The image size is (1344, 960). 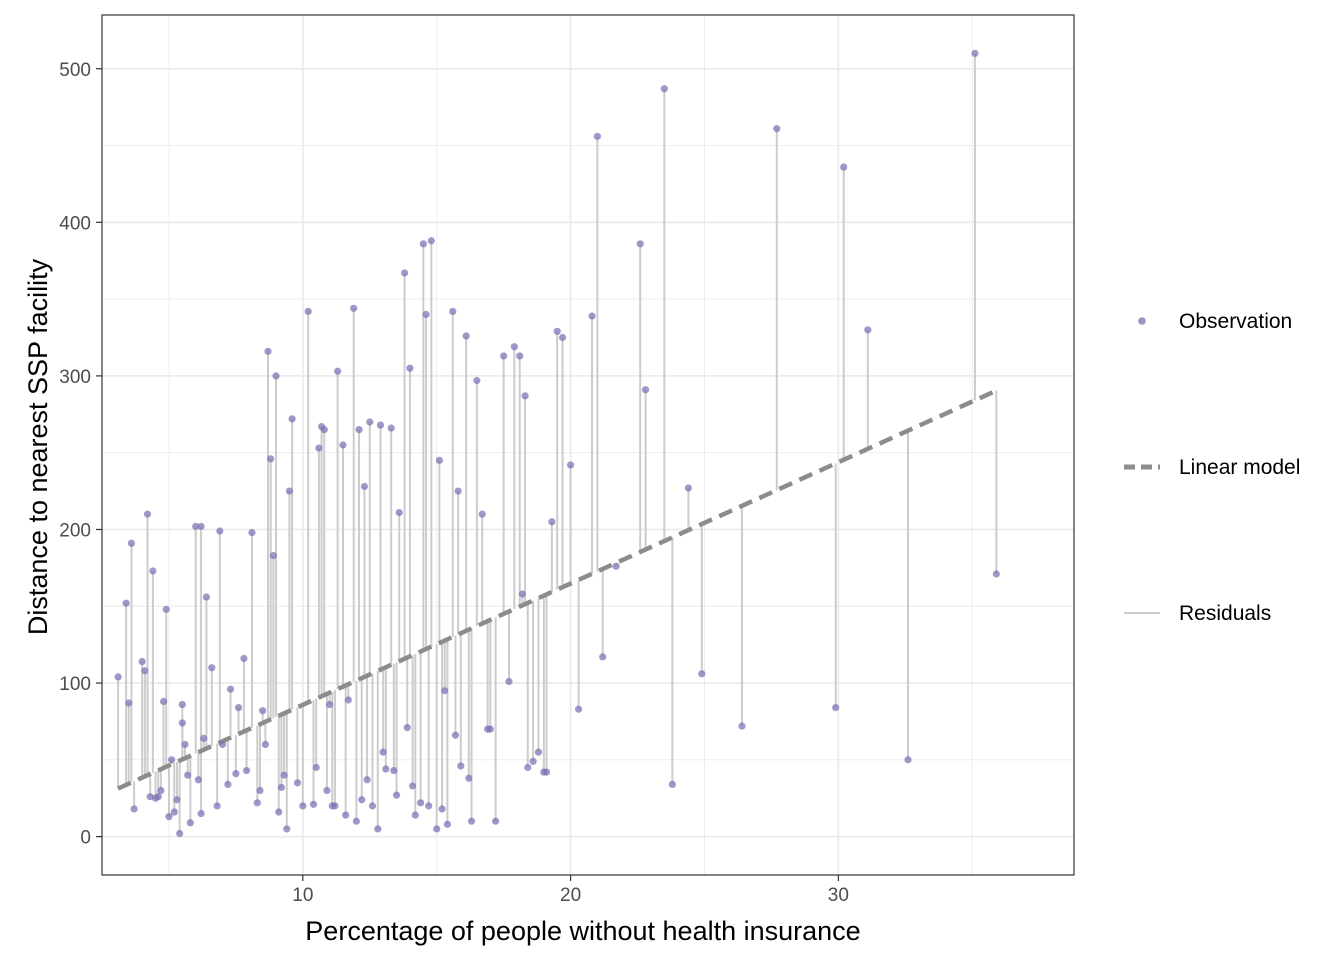 What do you see at coordinates (1225, 613) in the screenshot?
I see `legend-residuals-label: Residuals` at bounding box center [1225, 613].